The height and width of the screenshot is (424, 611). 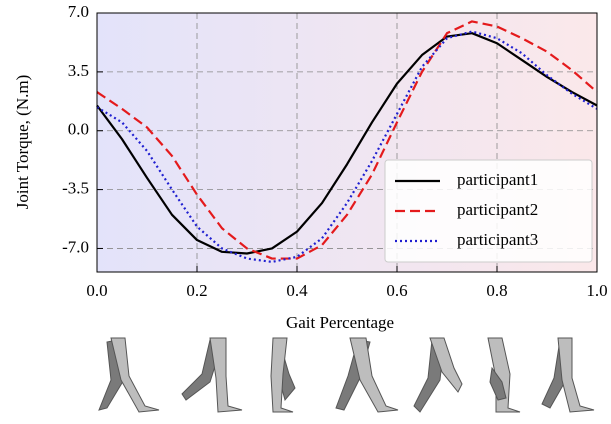 I want to click on x-tick-label: 0.6, so click(x=396, y=290).